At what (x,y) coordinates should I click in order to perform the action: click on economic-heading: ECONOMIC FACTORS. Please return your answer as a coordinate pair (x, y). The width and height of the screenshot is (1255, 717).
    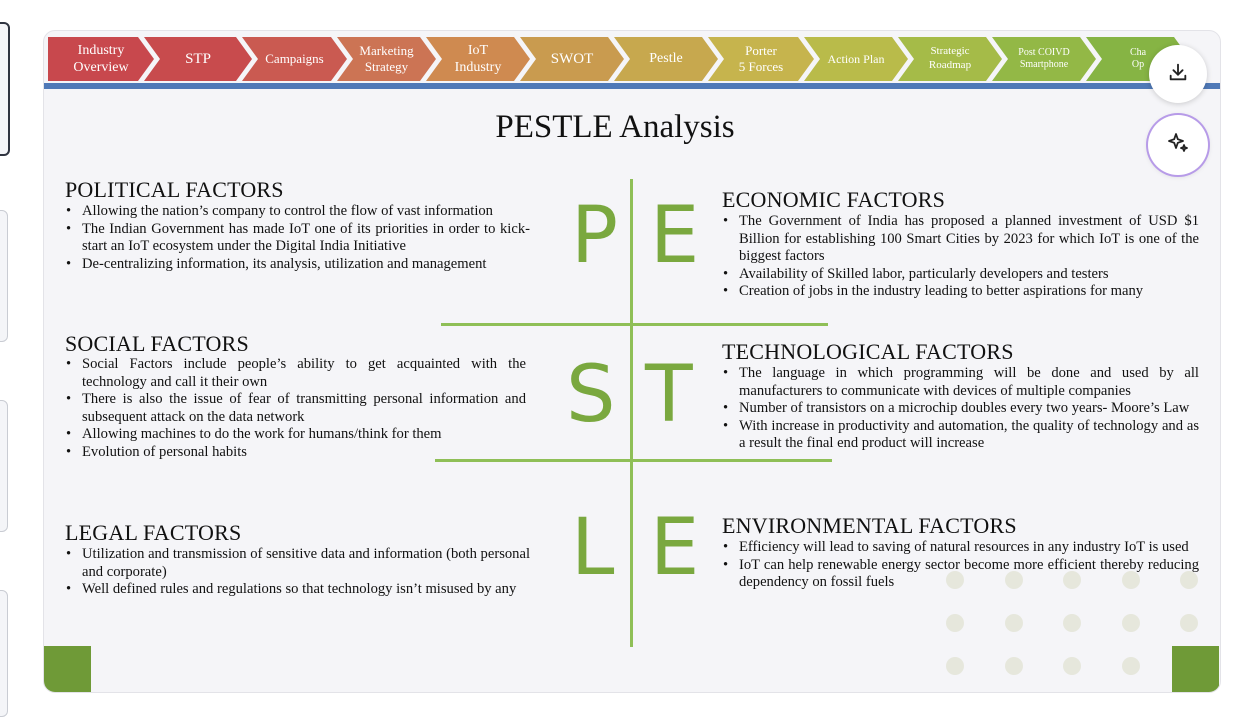
    Looking at the image, I should click on (834, 199).